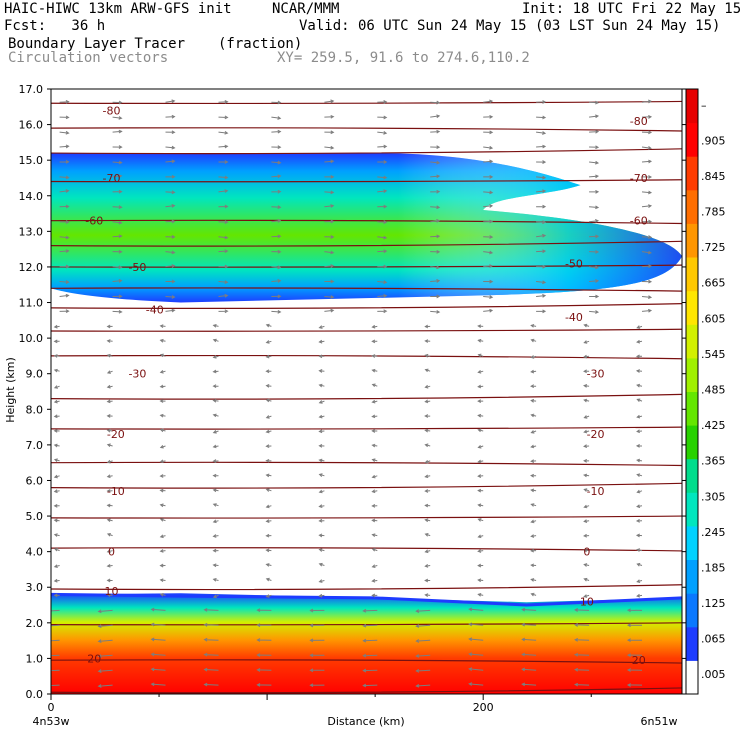 Image resolution: width=740 pixels, height=740 pixels. What do you see at coordinates (31, 231) in the screenshot?
I see `y-tick-label: 13.0` at bounding box center [31, 231].